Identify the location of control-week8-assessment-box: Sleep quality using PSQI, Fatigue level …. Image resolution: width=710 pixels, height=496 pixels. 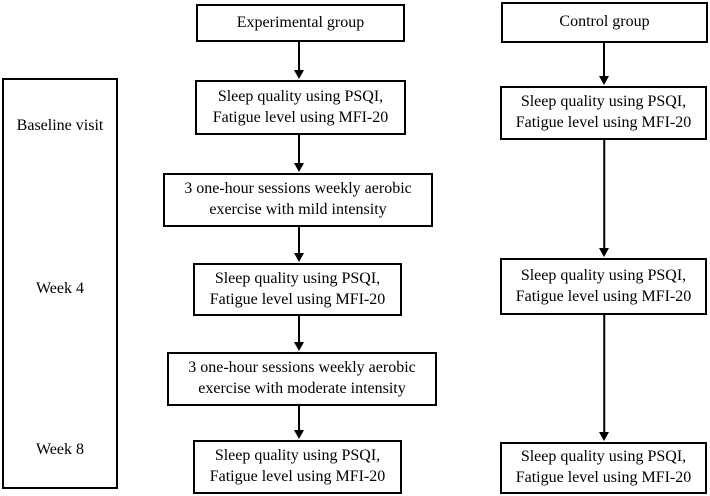
(603, 468).